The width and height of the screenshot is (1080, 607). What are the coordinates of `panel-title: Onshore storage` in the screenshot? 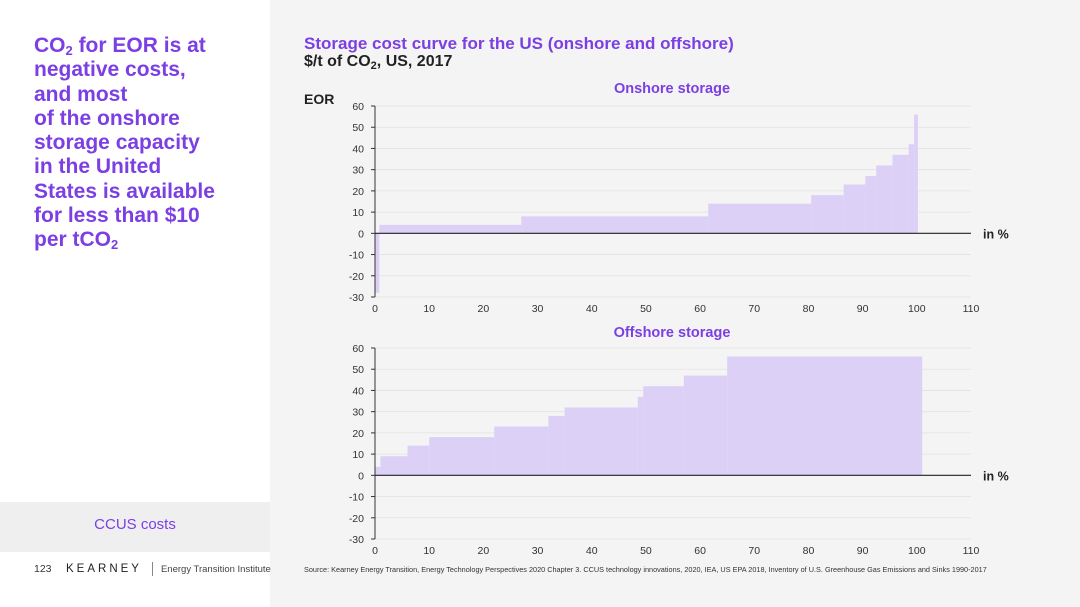 It's located at (672, 89).